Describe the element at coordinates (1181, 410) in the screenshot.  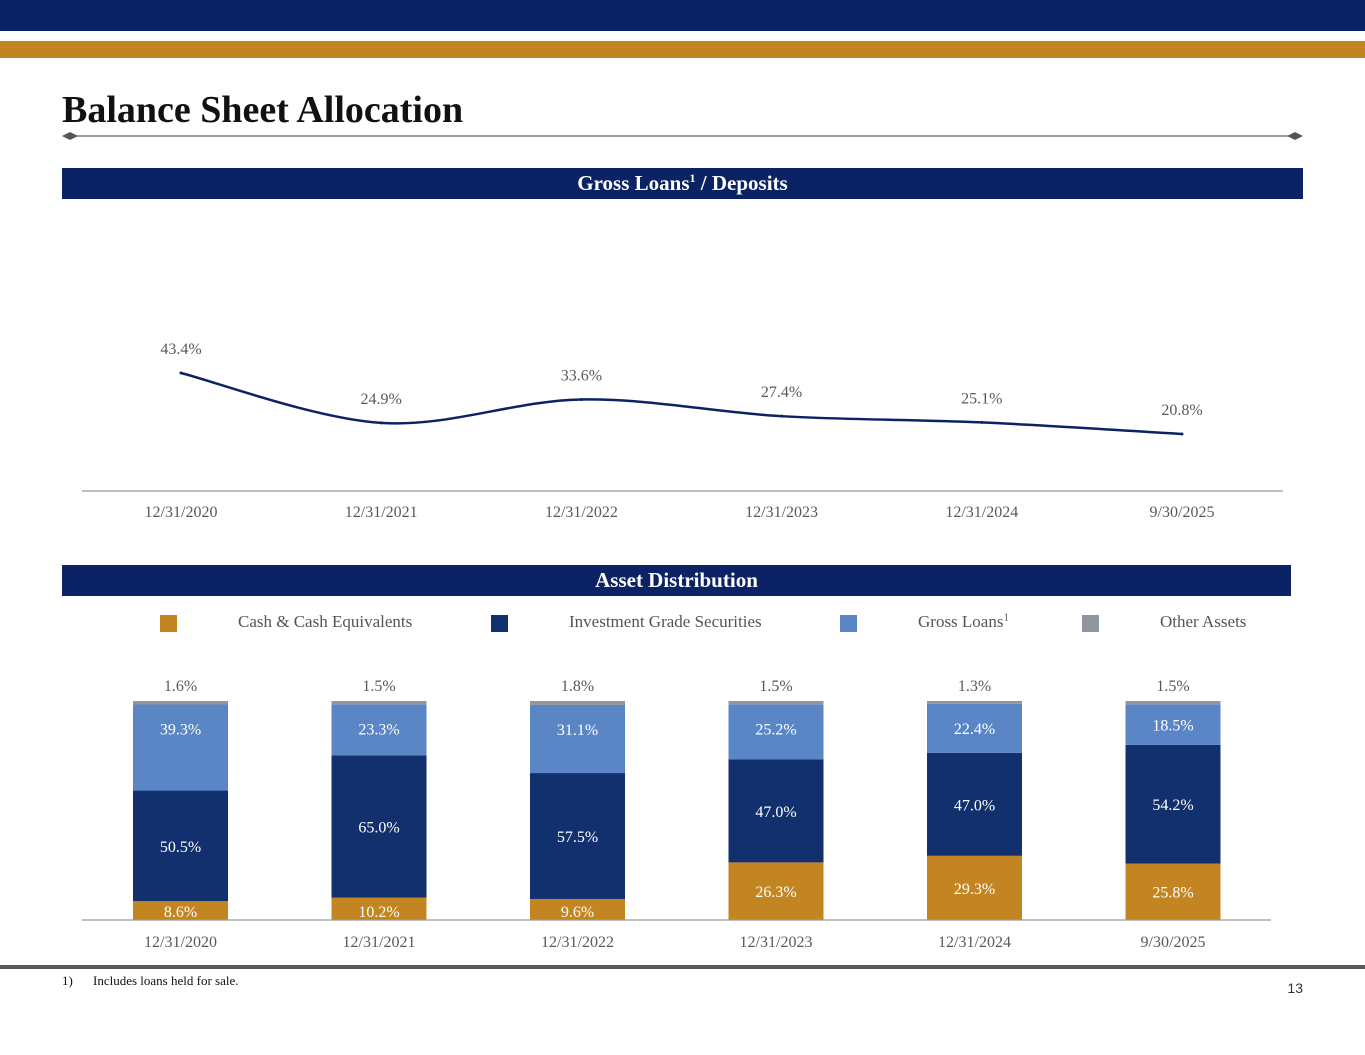
I see `line-data-label: 20.8%` at that location.